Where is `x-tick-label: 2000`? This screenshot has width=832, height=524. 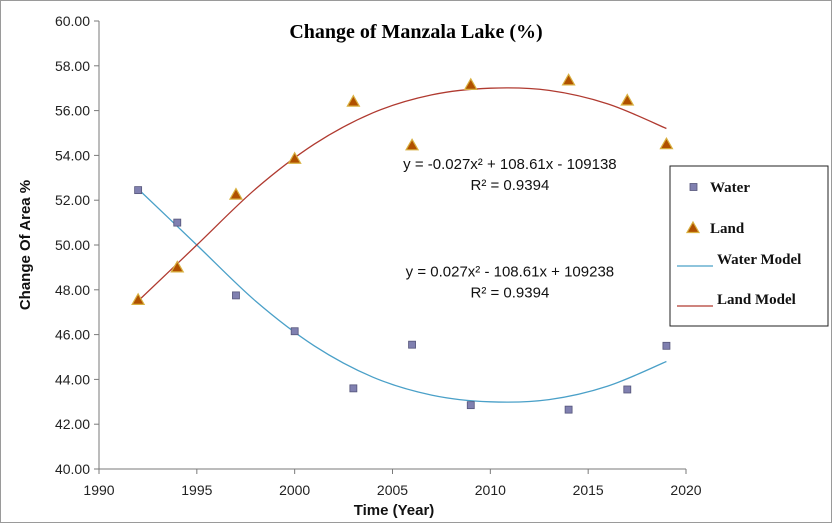 x-tick-label: 2000 is located at coordinates (294, 490).